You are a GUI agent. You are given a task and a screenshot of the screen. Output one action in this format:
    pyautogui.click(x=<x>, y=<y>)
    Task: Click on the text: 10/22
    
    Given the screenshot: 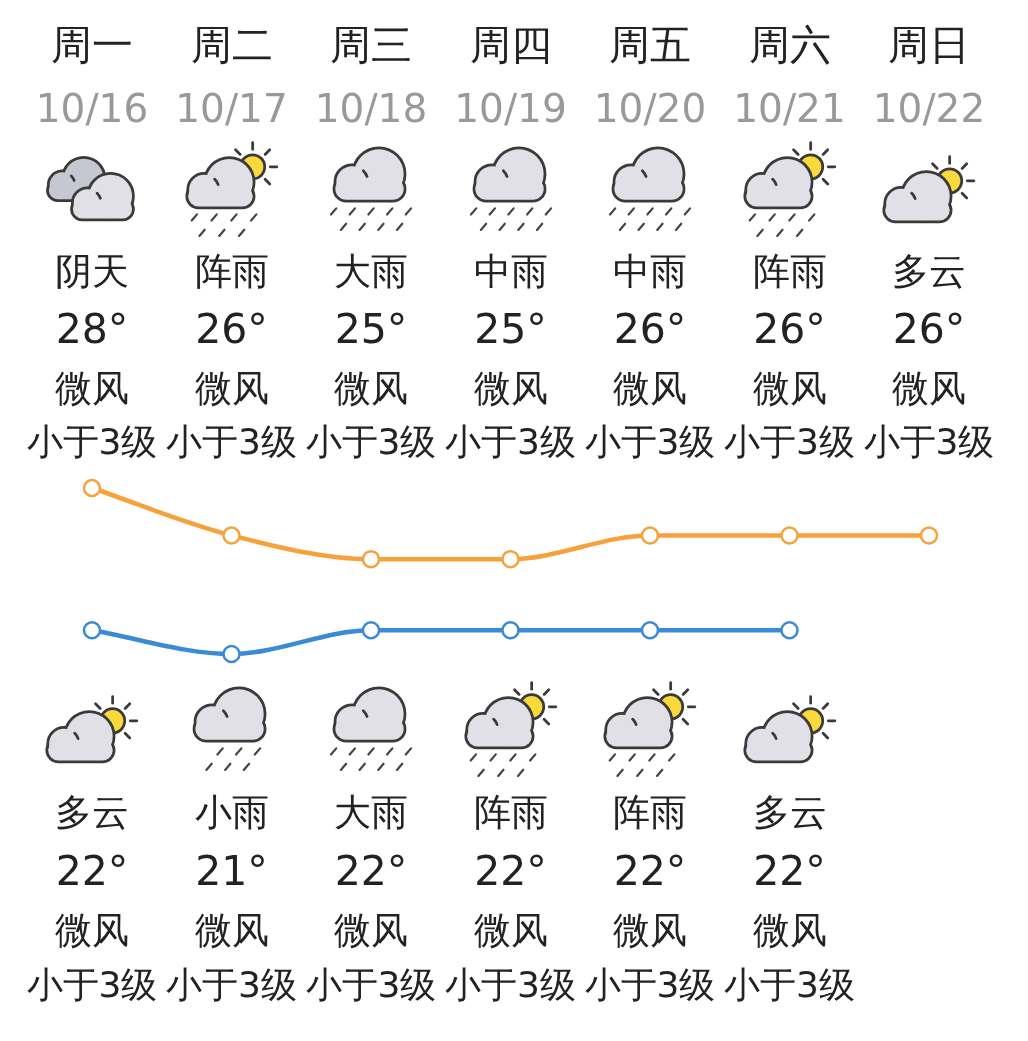 What is the action you would take?
    pyautogui.click(x=929, y=108)
    